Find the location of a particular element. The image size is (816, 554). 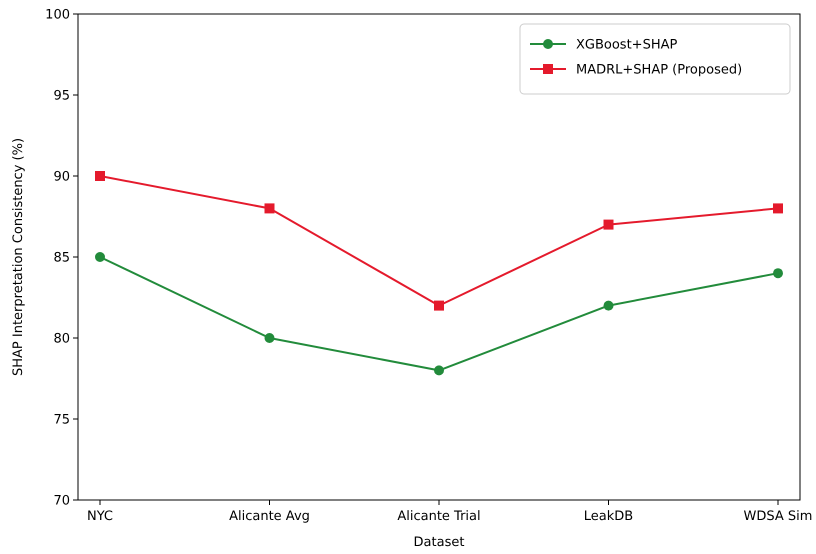

y-axis-title: SHAP Interpretation Consistency (%) is located at coordinates (18, 257).